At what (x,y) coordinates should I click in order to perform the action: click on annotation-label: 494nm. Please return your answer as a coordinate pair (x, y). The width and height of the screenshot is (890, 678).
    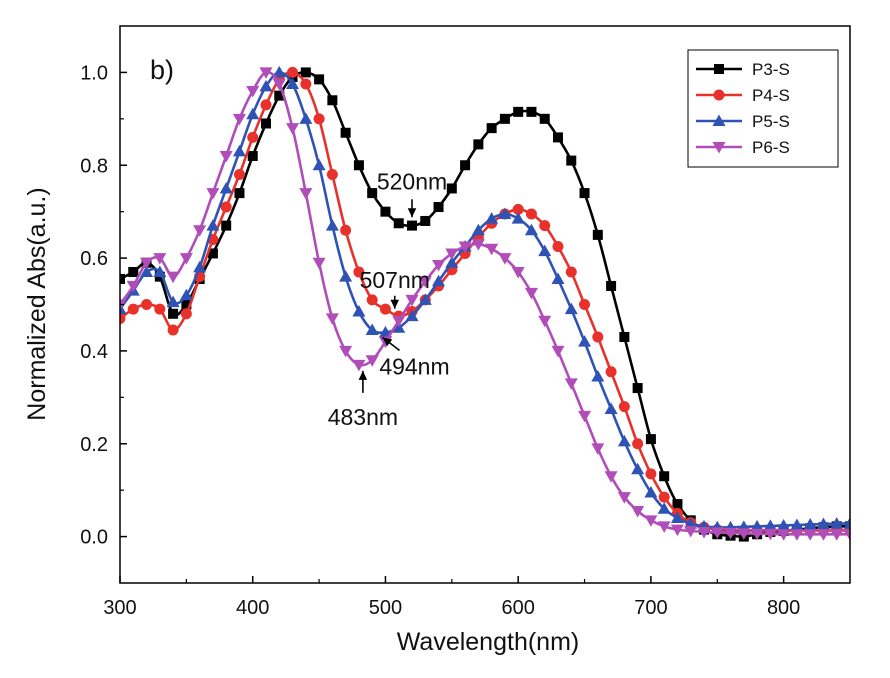
    Looking at the image, I should click on (414, 366).